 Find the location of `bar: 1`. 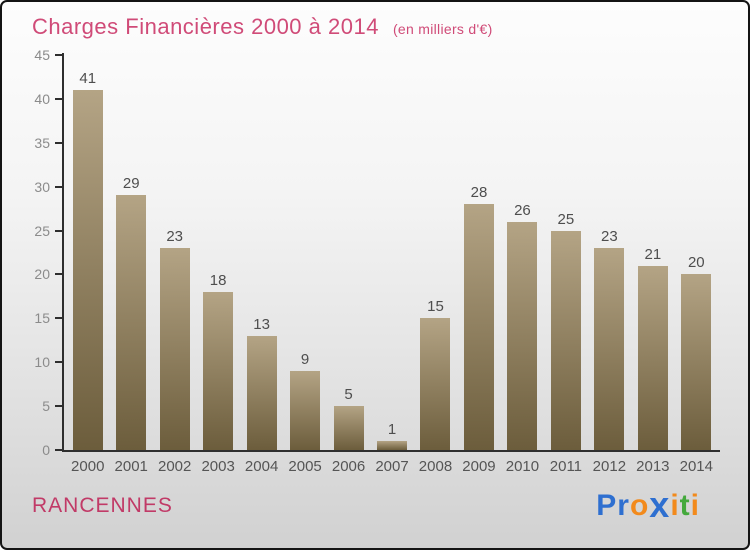

bar: 1 is located at coordinates (392, 435).